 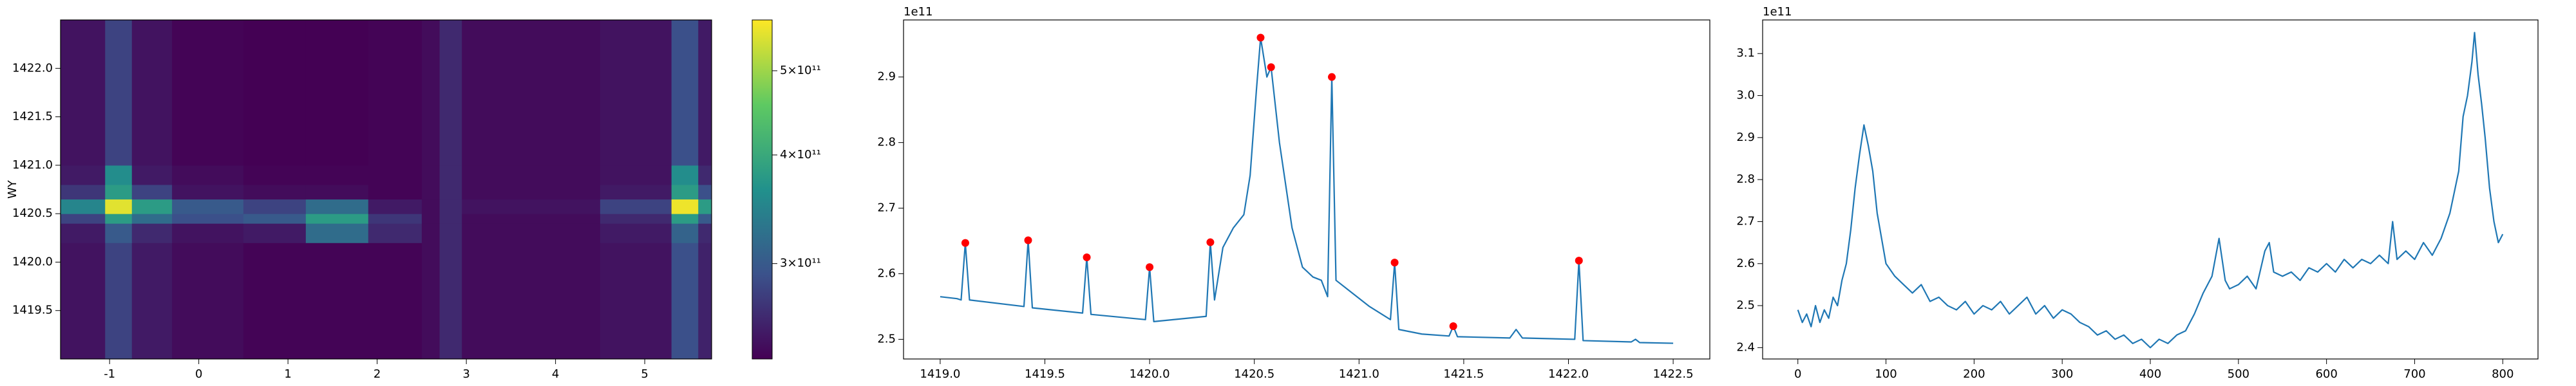 What do you see at coordinates (1746, 53) in the screenshot?
I see `y-tick-label: 3.1` at bounding box center [1746, 53].